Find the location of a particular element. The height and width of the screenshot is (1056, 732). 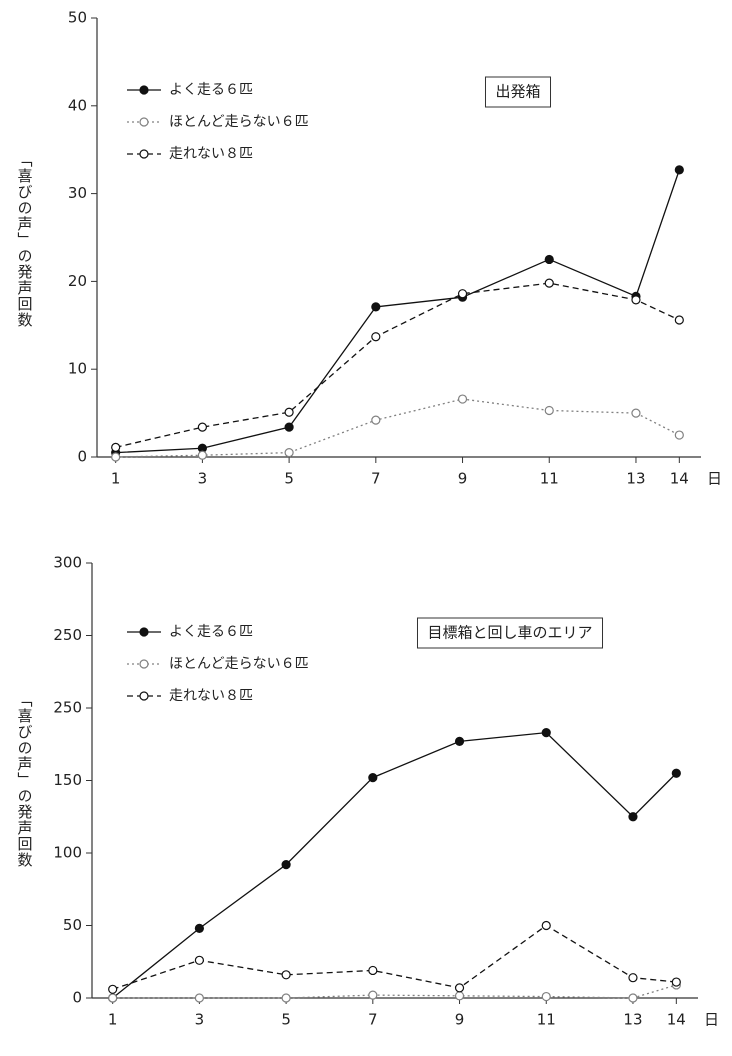

y-tick-label: 150 is located at coordinates (67, 780).